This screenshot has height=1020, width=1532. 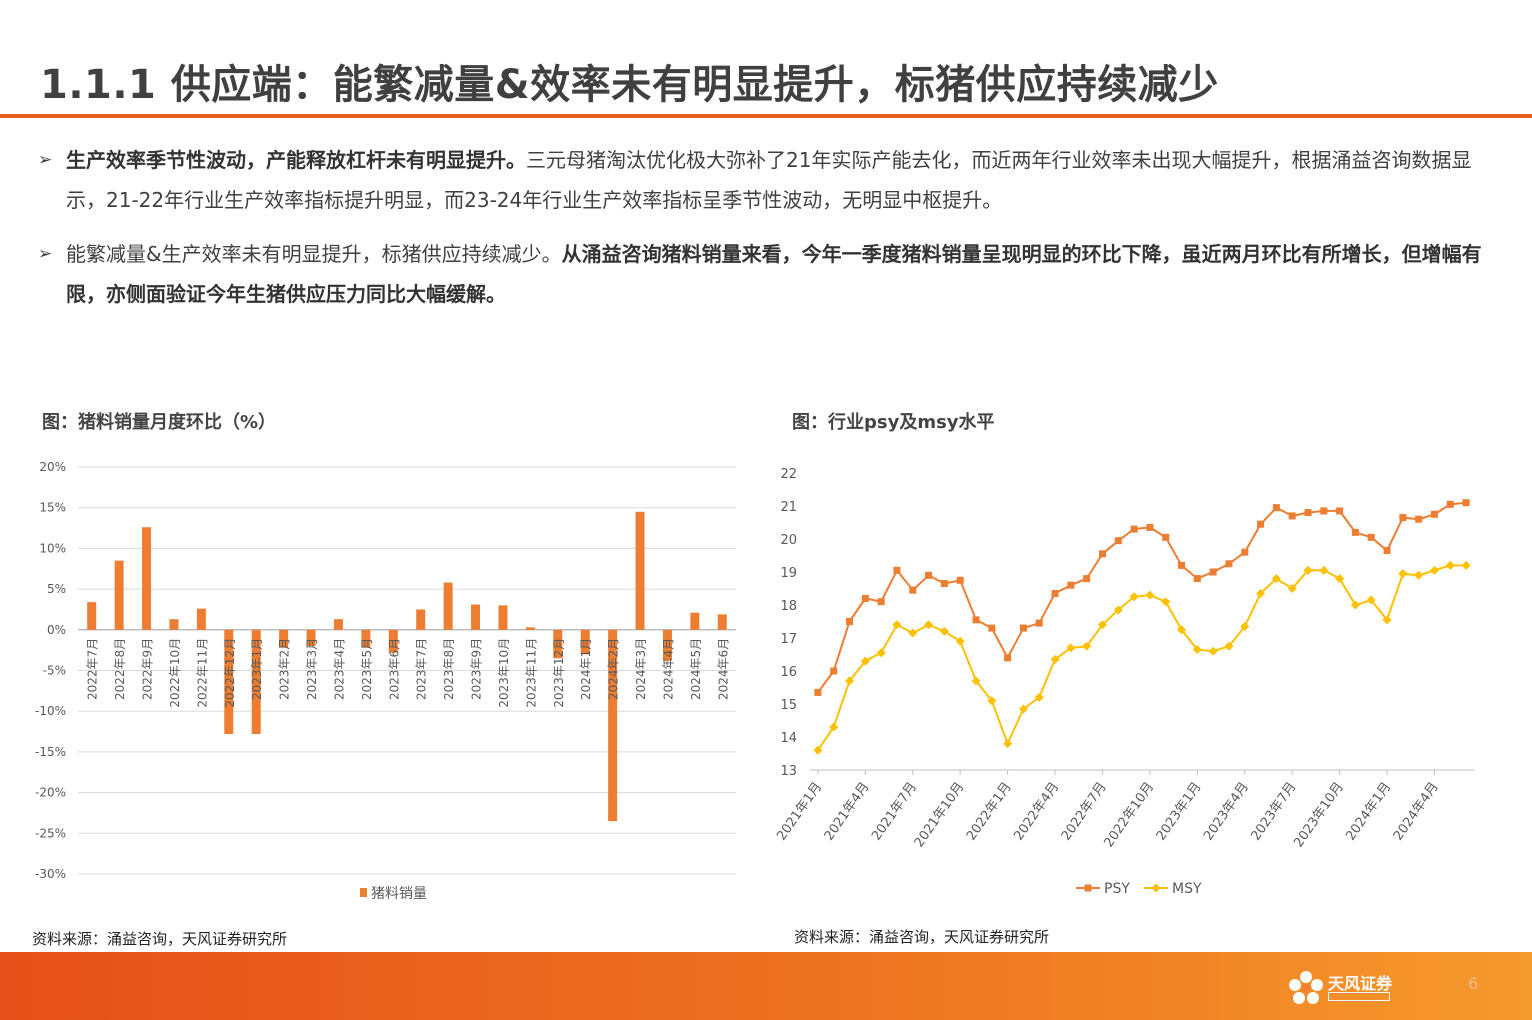 I want to click on y-tick-label: 0%, so click(x=56, y=630).